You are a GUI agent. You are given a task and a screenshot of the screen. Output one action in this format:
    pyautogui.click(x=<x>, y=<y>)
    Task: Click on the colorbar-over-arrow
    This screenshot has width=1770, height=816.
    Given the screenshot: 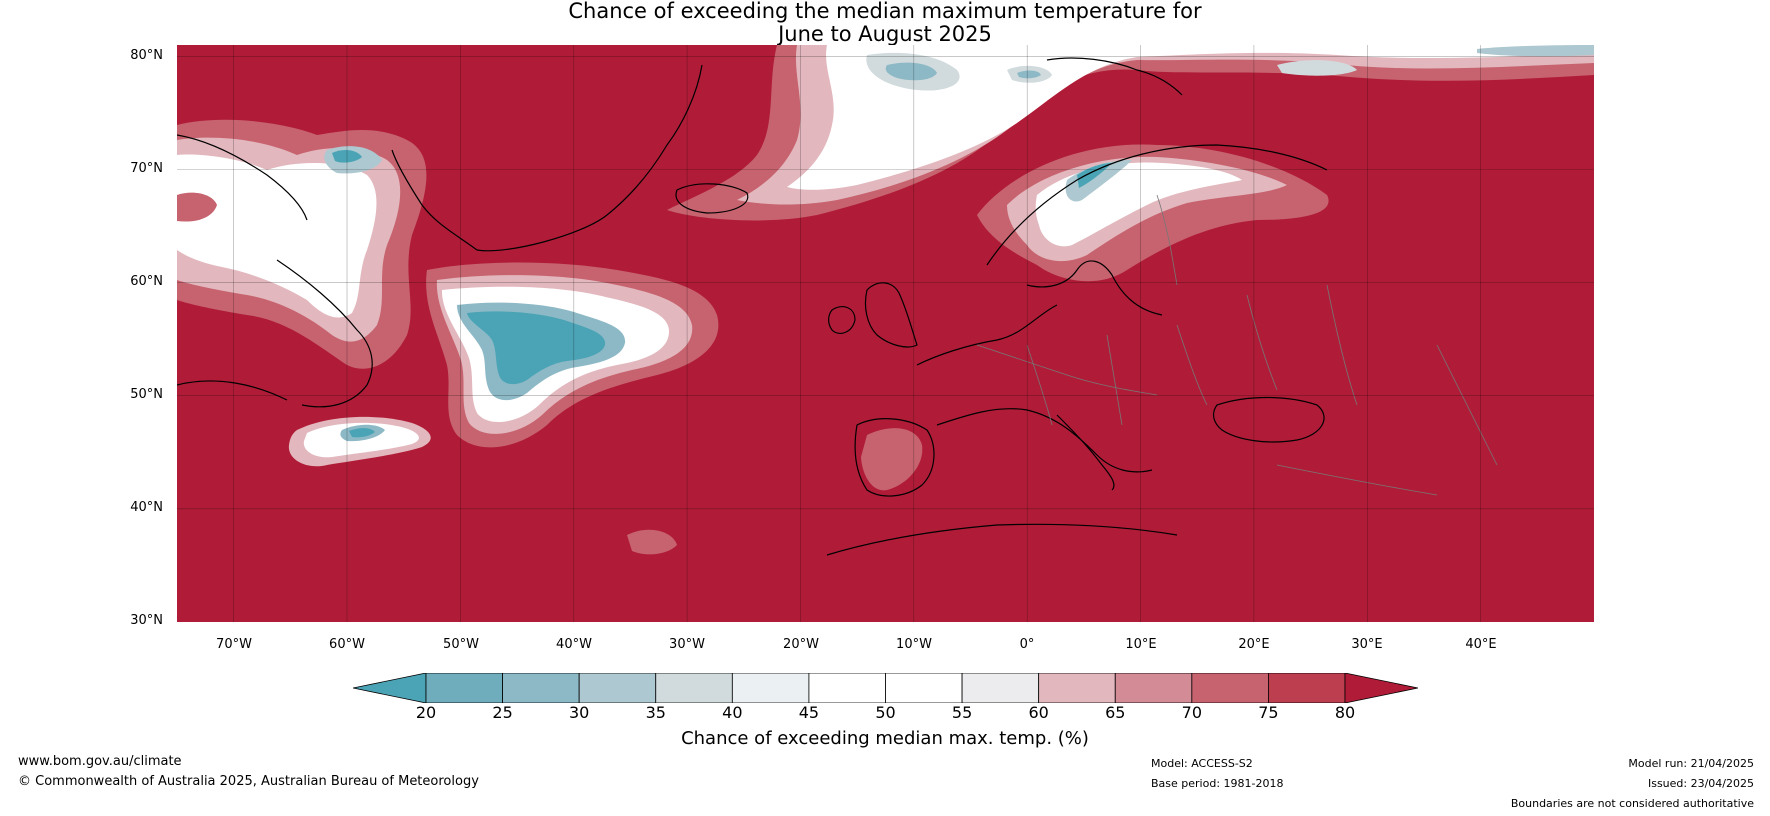 What is the action you would take?
    pyautogui.click(x=1381, y=688)
    